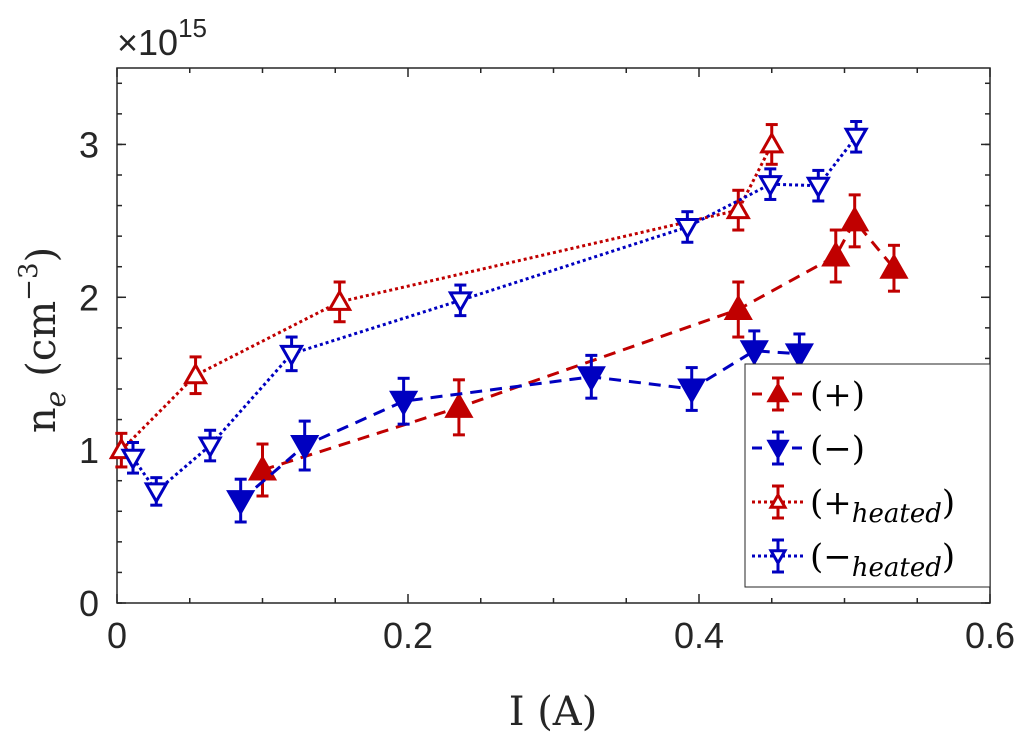  What do you see at coordinates (89, 603) in the screenshot?
I see `y-tick-label: 0` at bounding box center [89, 603].